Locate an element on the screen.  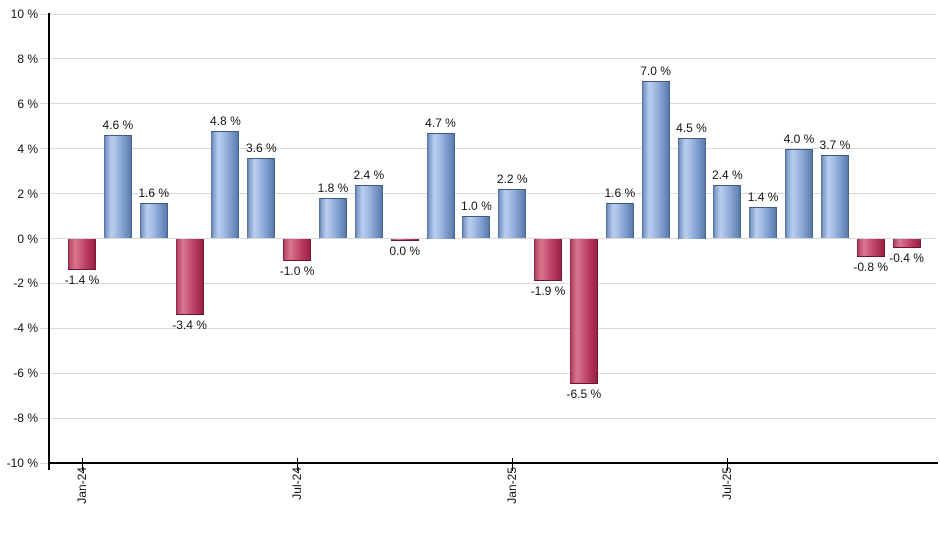
bar-value-label: -1.0 % is located at coordinates (297, 270).